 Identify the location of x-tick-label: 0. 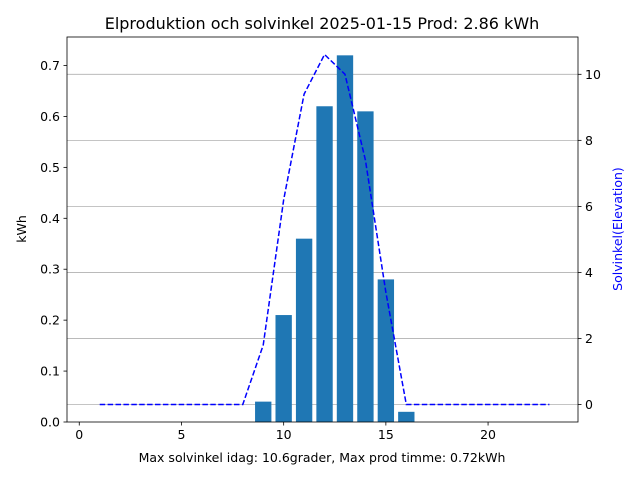
(79, 434).